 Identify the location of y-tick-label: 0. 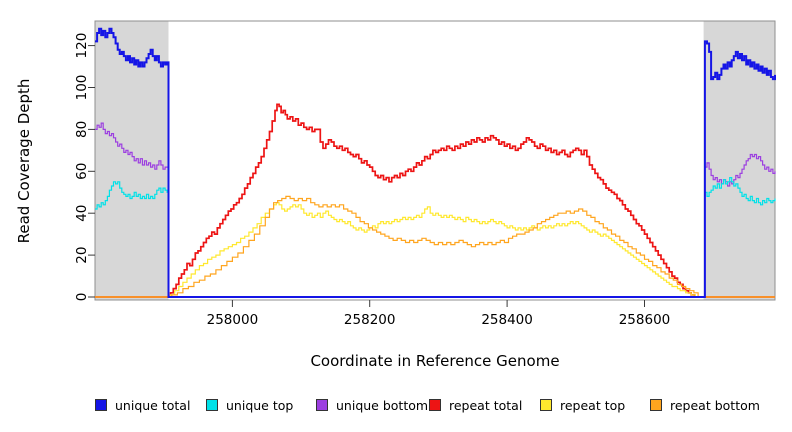
(82, 297).